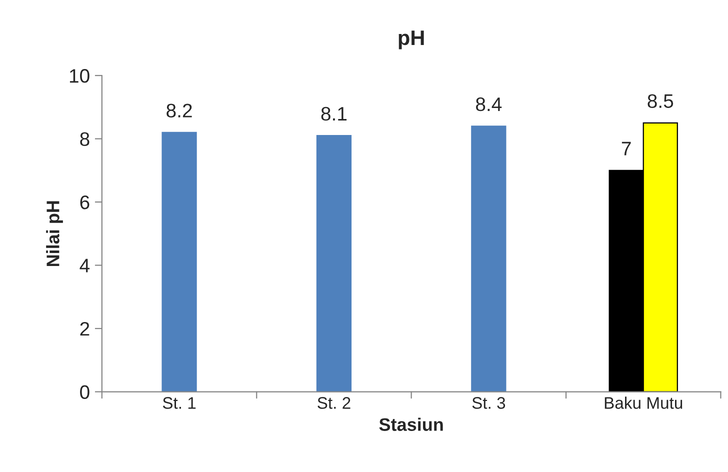 The width and height of the screenshot is (728, 472). Describe the element at coordinates (85, 392) in the screenshot. I see `y-tick-label: 0` at that location.